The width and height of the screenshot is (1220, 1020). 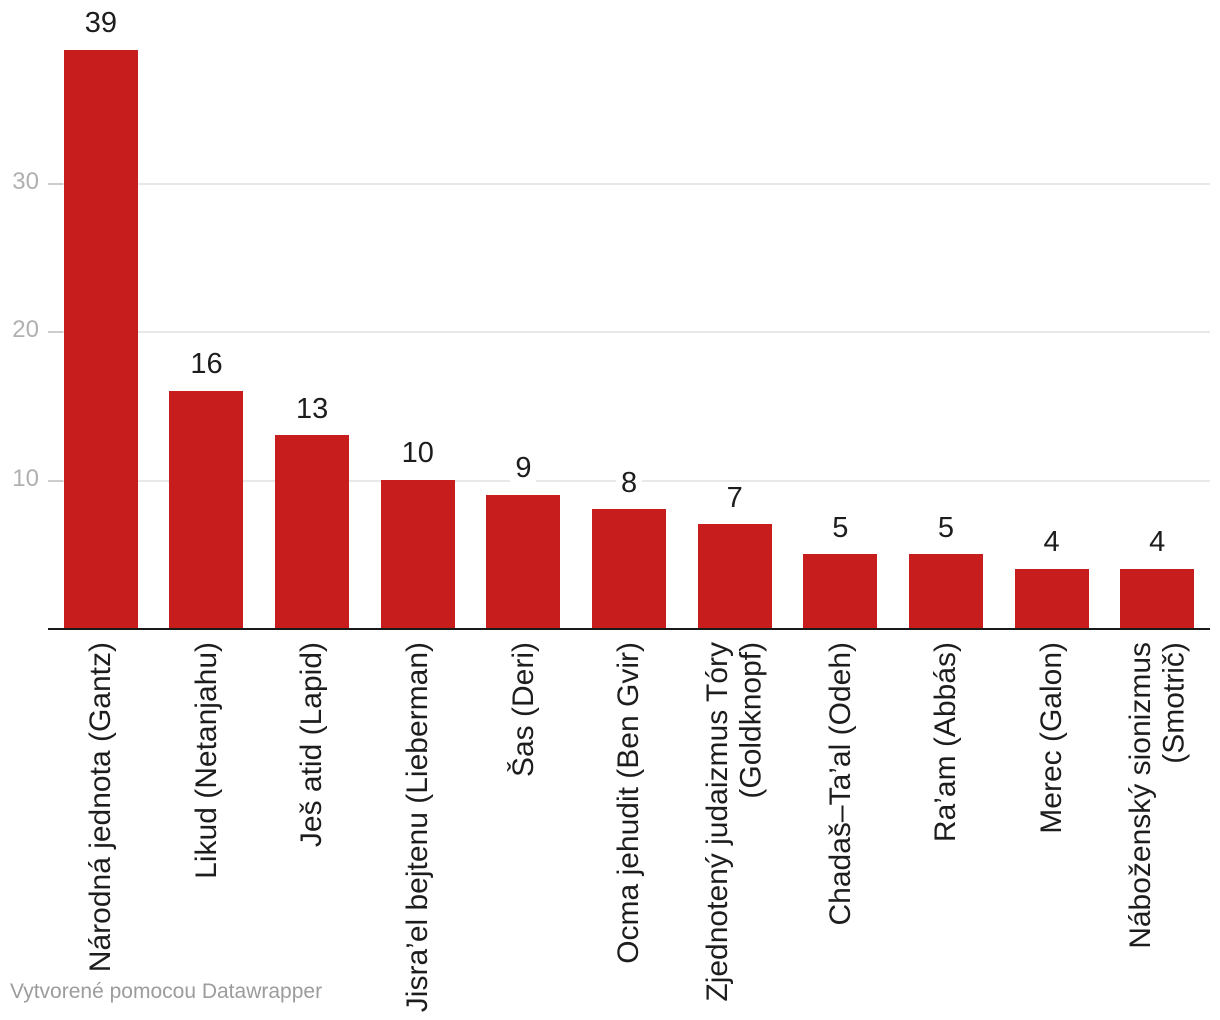 I want to click on x-label-cell: Merec (Galon), so click(x=1052, y=738).